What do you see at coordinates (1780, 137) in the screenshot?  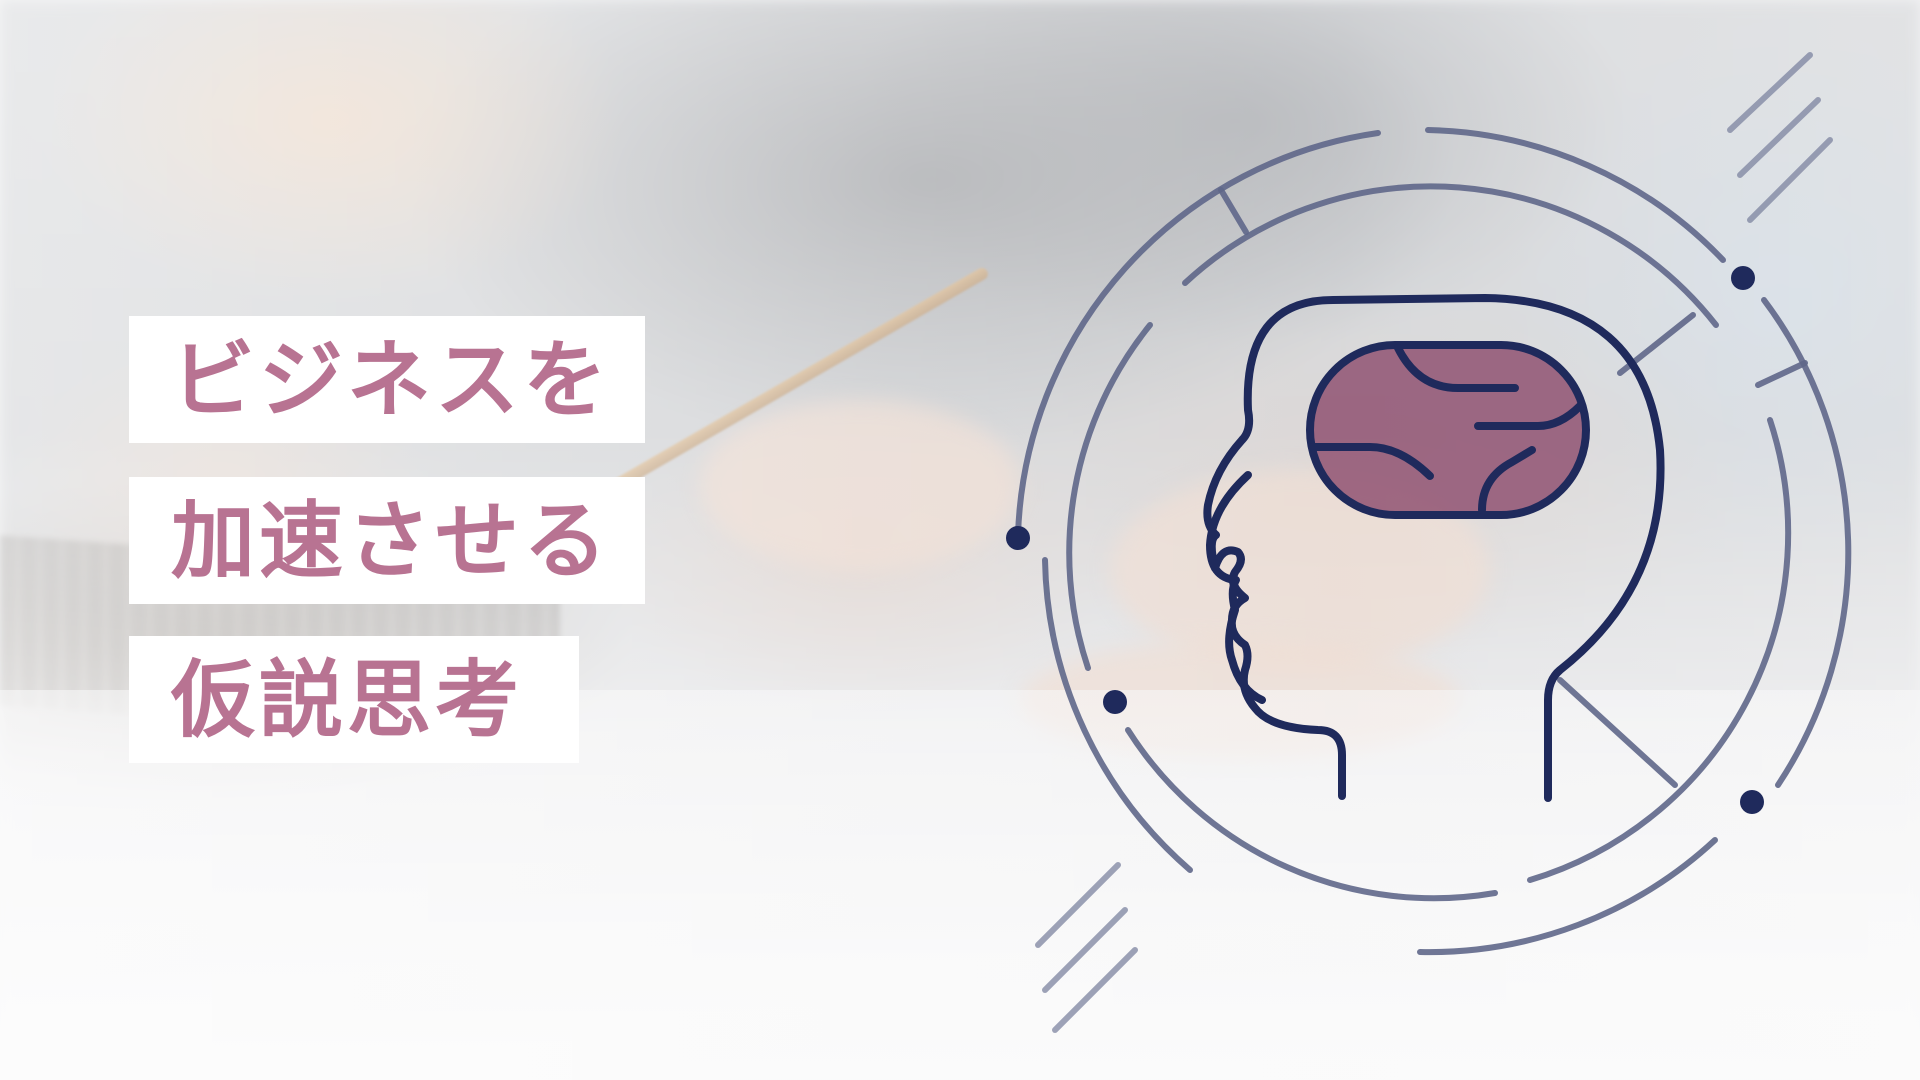 I see `hatch-top-right` at bounding box center [1780, 137].